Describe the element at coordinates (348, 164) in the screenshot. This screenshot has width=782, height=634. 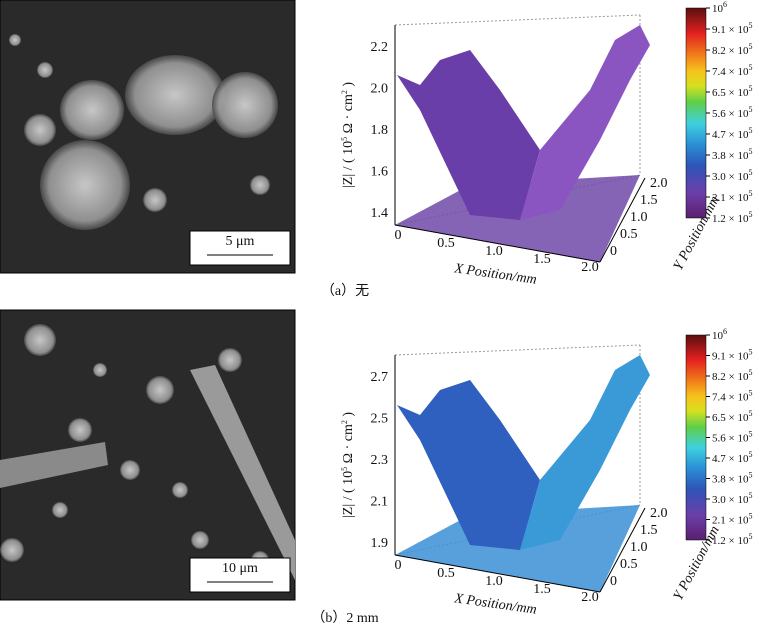
I see `z-axis-label-part: |Z| / ( 10` at that location.